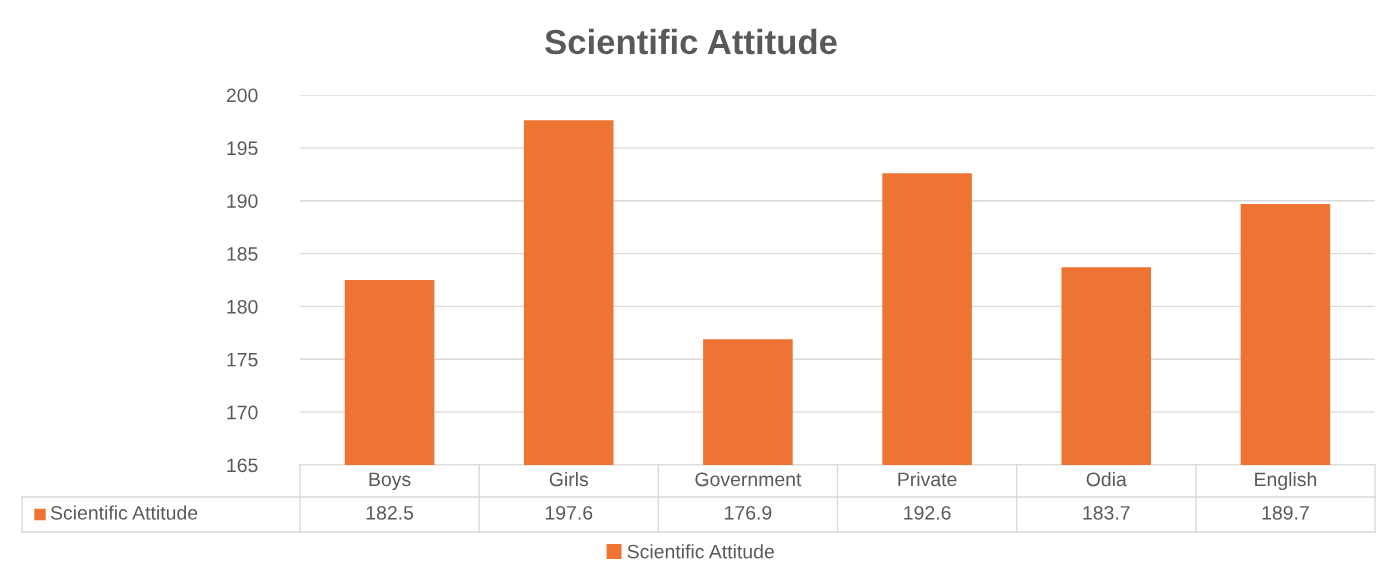 This screenshot has width=1382, height=574. I want to click on y-tick-label: 175, so click(242, 359).